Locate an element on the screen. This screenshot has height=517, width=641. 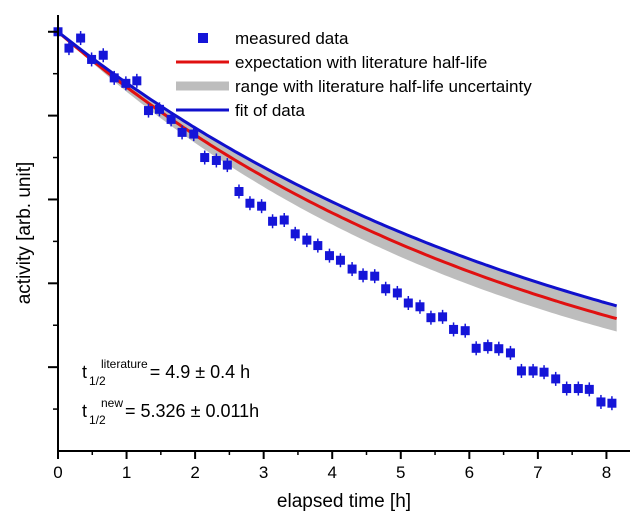
legend-item: fit of data is located at coordinates (240, 110).